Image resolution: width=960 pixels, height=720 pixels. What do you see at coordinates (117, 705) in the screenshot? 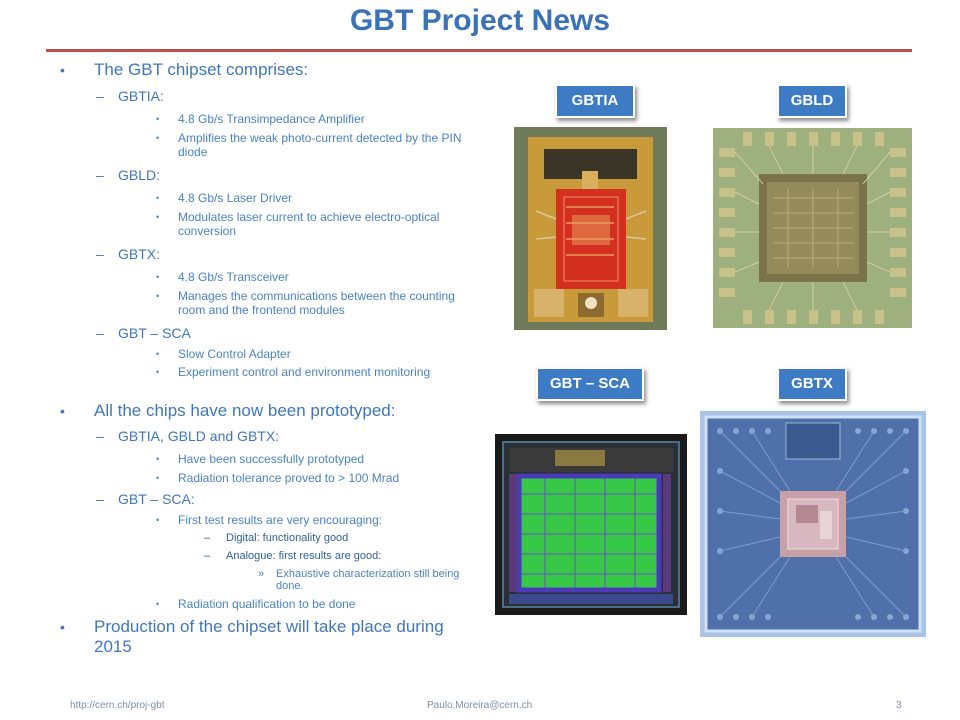
I see `footer-url: http://cern.ch/proj-gbt` at bounding box center [117, 705].